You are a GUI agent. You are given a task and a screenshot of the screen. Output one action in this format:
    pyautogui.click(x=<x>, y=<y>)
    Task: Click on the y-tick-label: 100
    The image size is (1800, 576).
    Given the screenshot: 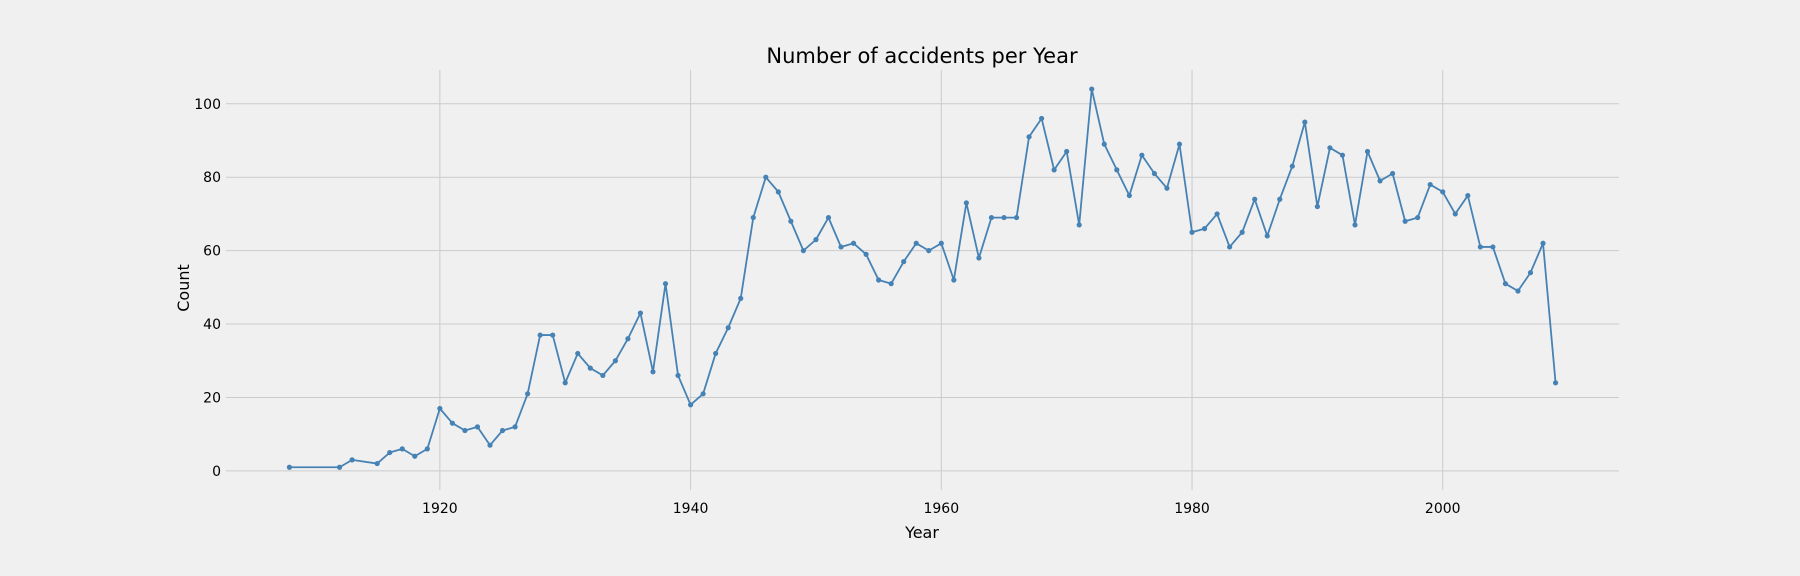 What is the action you would take?
    pyautogui.click(x=207, y=105)
    